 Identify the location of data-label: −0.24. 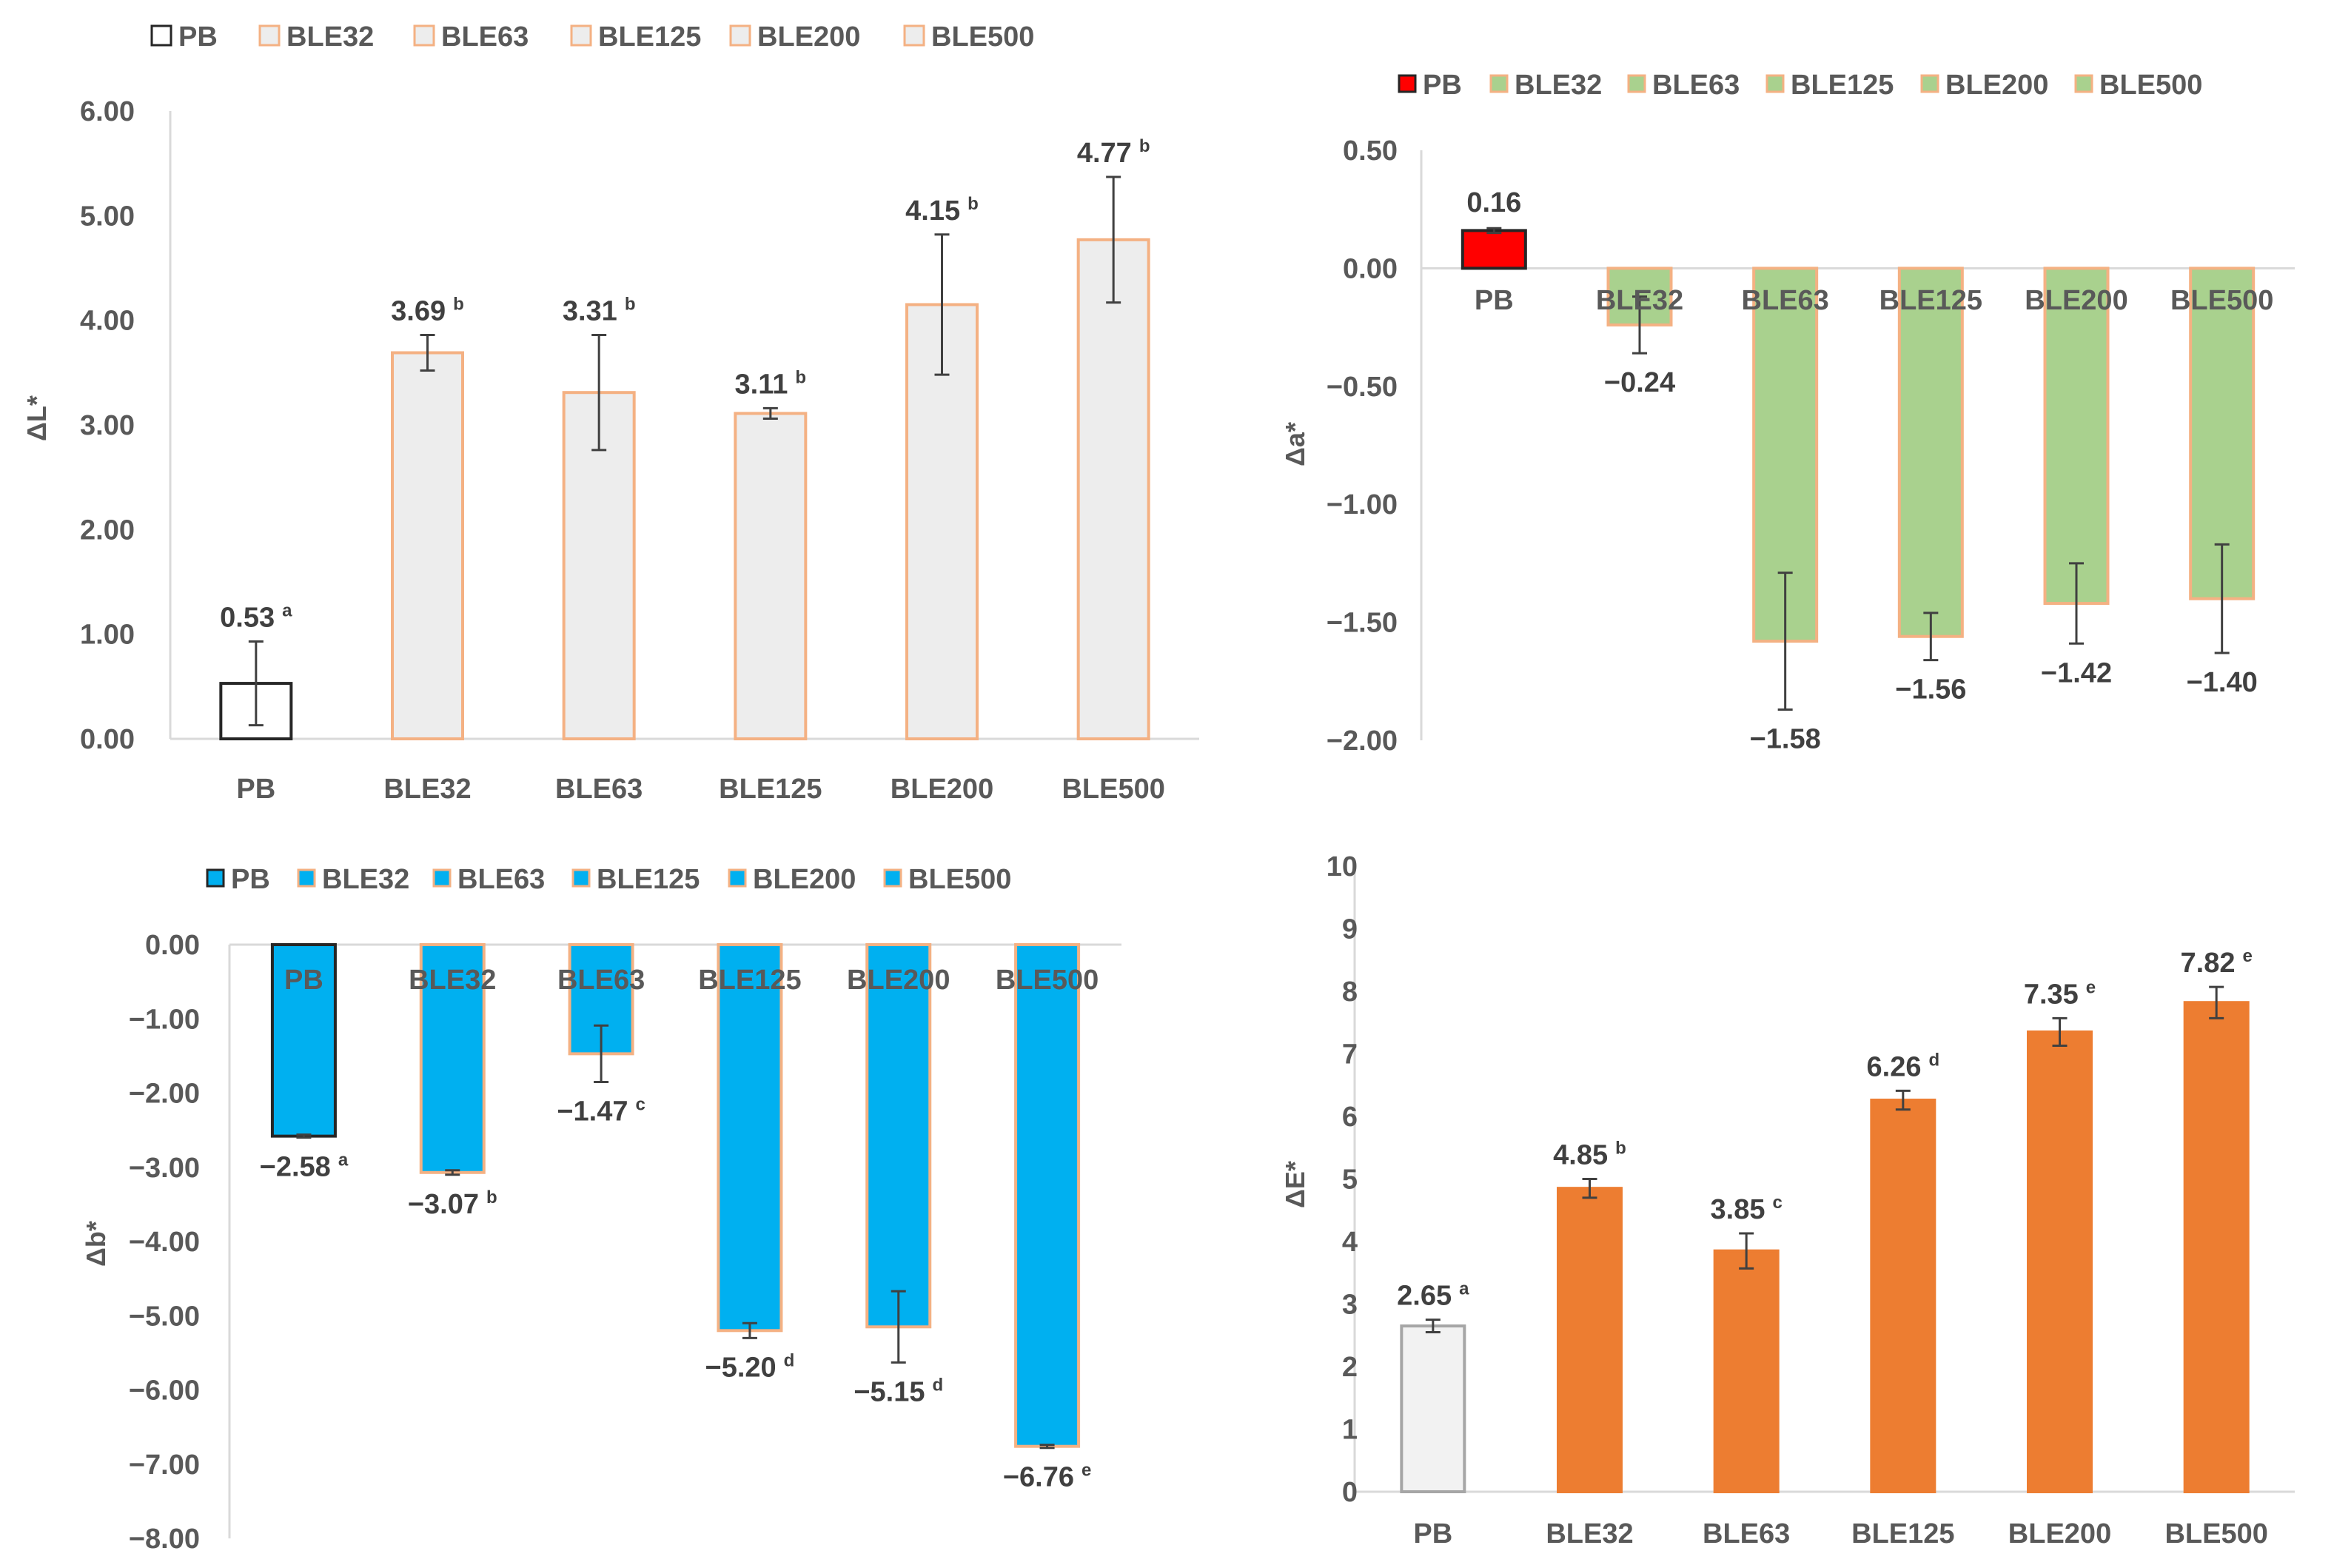
(1639, 383).